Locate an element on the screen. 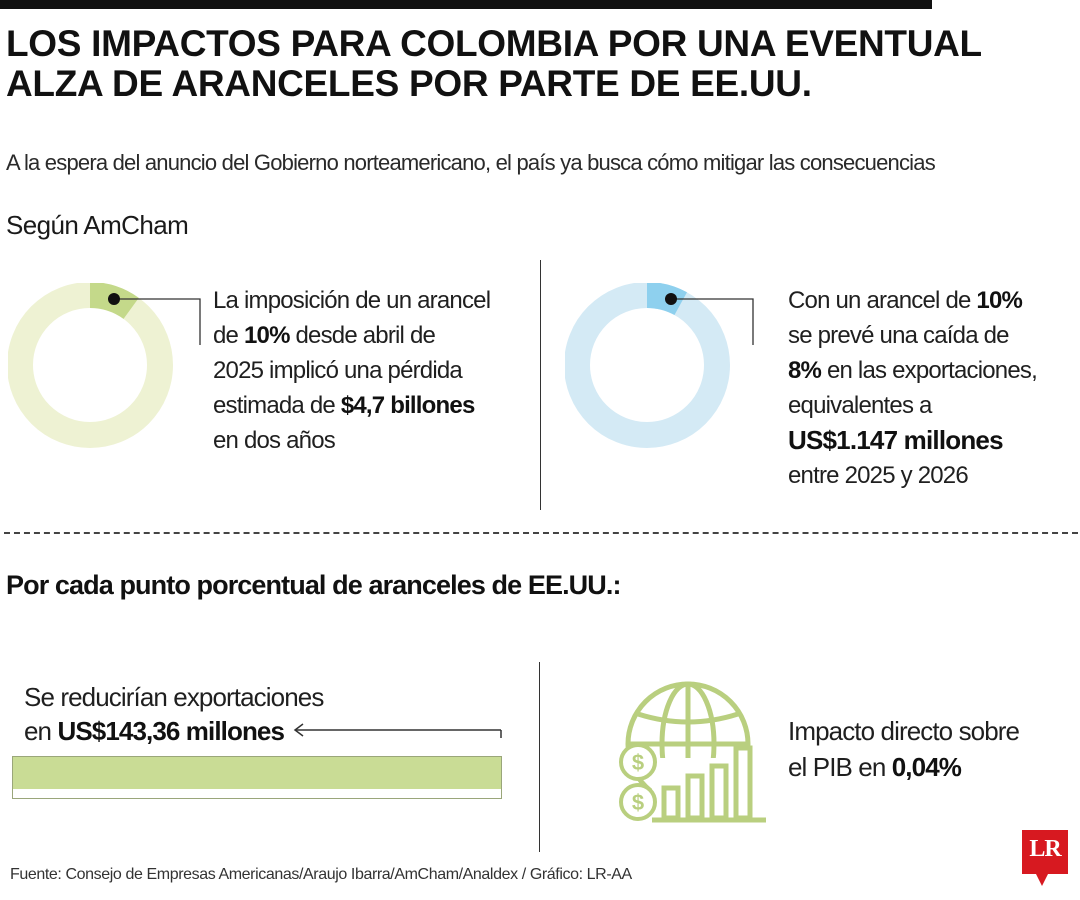 The height and width of the screenshot is (900, 1080). block1-line-3: 2025 implicó una pérdida is located at coordinates (338, 370).